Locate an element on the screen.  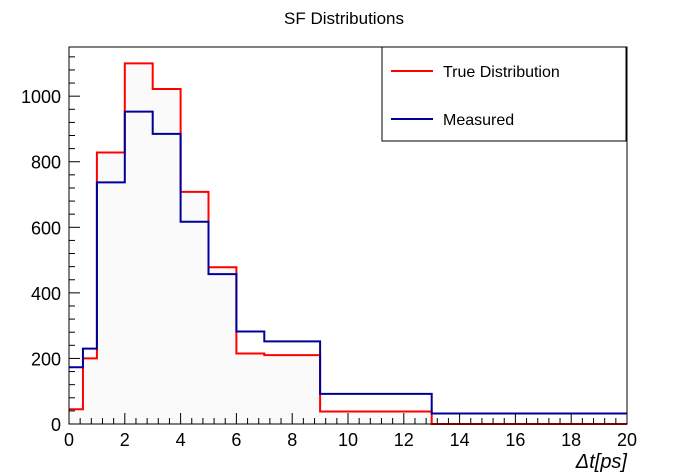
legend-label: Measured is located at coordinates (478, 120).